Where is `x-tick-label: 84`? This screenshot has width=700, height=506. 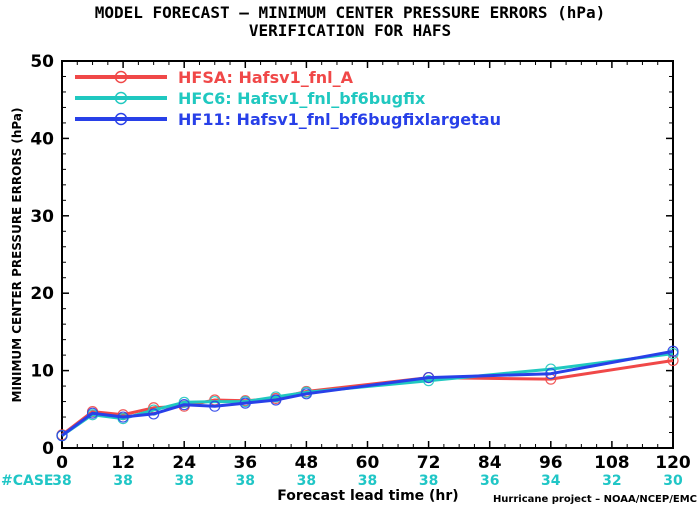 x-tick-label: 84 is located at coordinates (490, 463).